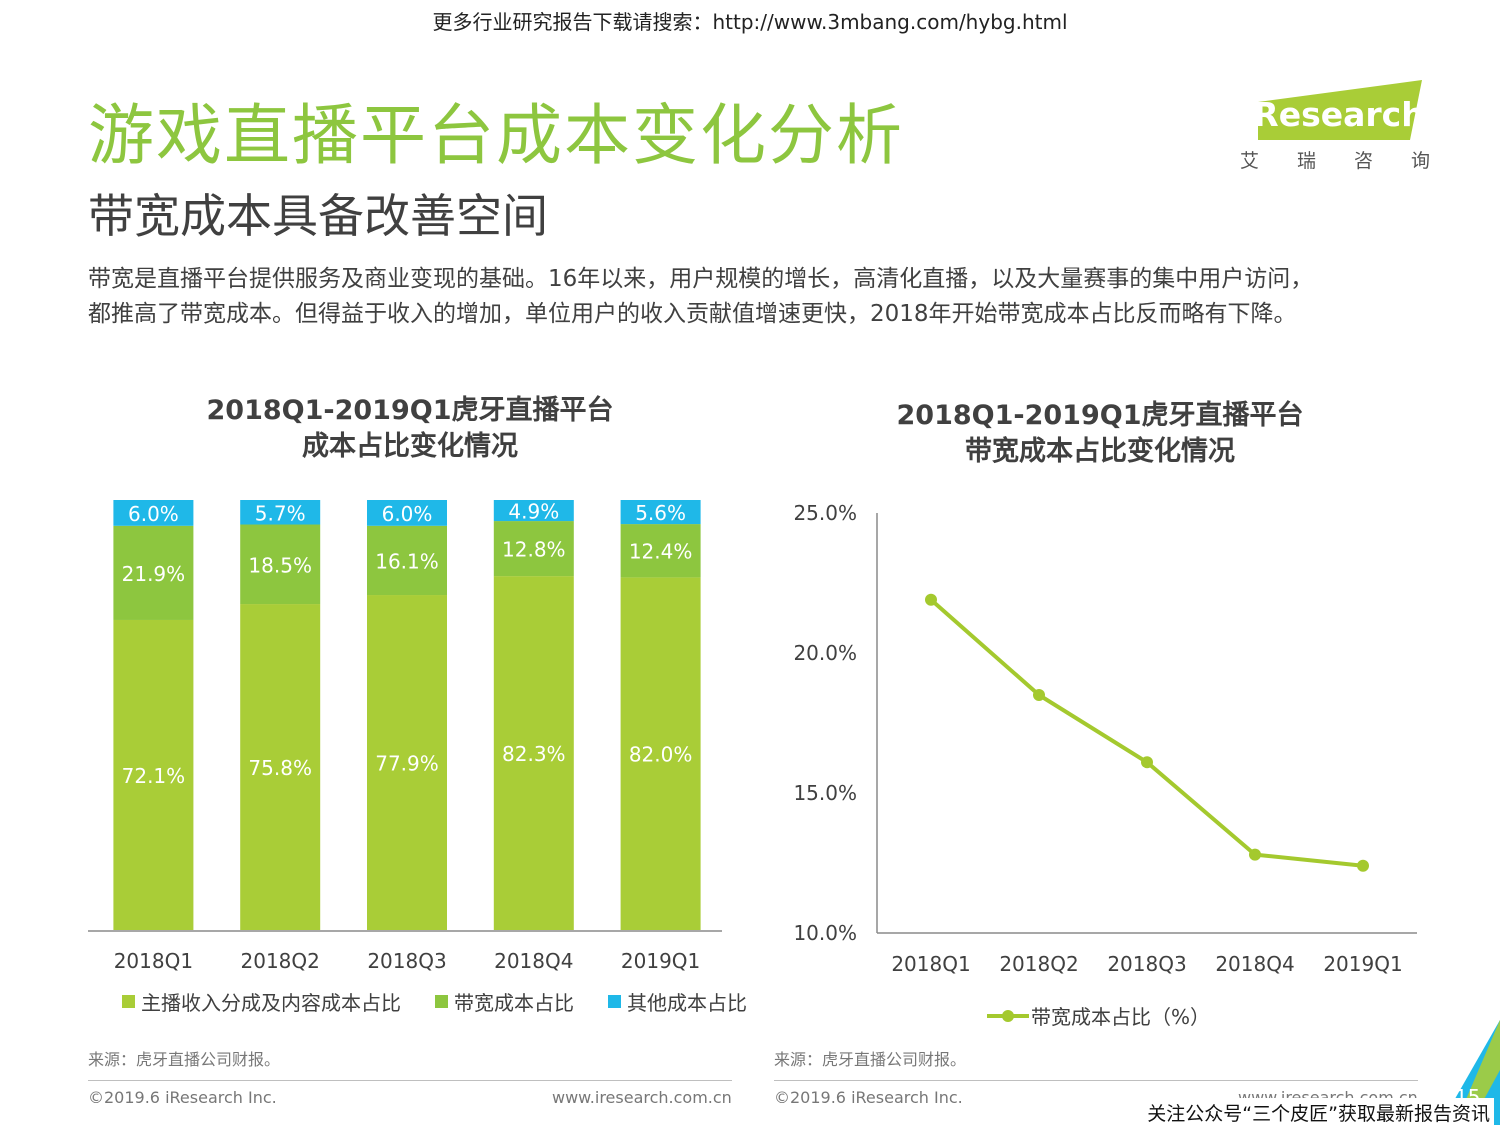 The height and width of the screenshot is (1125, 1500). Describe the element at coordinates (614, 1001) in the screenshot. I see `legend-swatch-other` at that location.